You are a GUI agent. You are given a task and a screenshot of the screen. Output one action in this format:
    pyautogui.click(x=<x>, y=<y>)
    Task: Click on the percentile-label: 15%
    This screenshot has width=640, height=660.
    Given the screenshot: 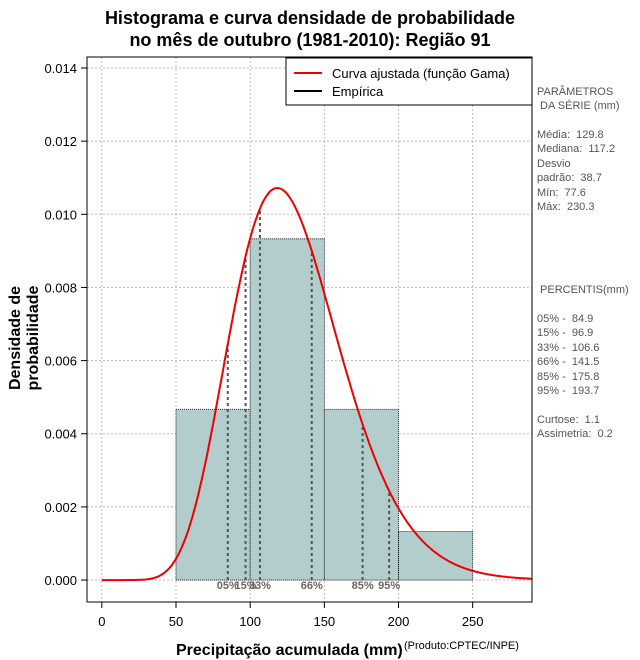 What is the action you would take?
    pyautogui.click(x=246, y=586)
    